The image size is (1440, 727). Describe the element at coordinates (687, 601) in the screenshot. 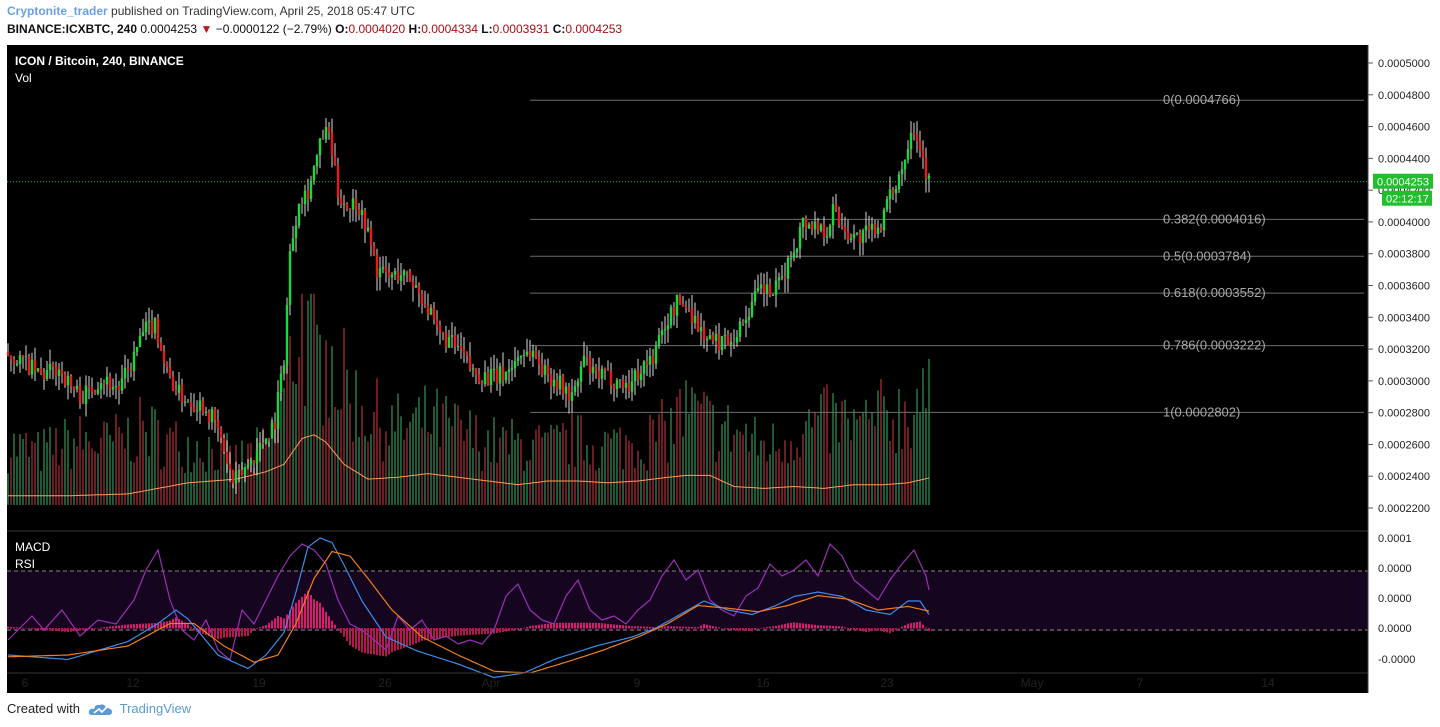

I see `rsi-band` at that location.